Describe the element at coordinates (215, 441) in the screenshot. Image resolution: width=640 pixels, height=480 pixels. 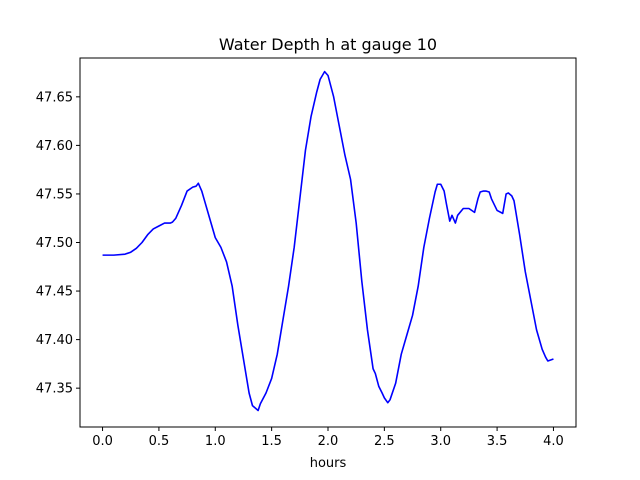
I see `x-tick-label: 1.0` at that location.